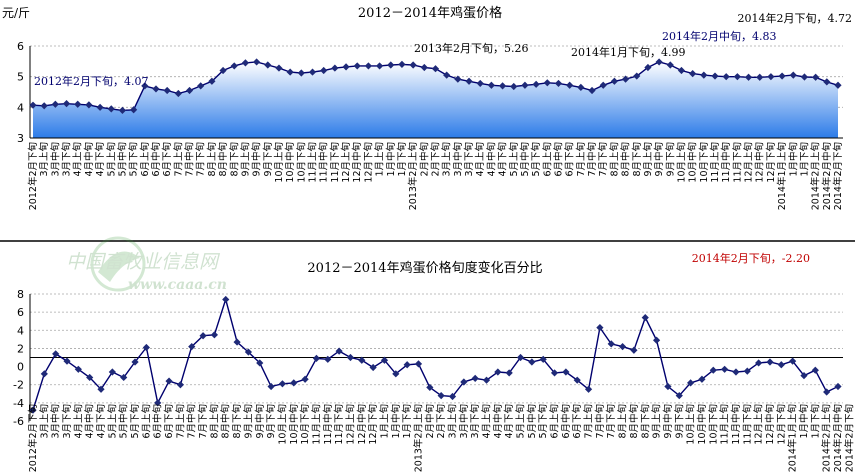 The width and height of the screenshot is (855, 476). Describe the element at coordinates (713, 424) in the screenshot. I see `x-tick-label: 10月下旬` at that location.